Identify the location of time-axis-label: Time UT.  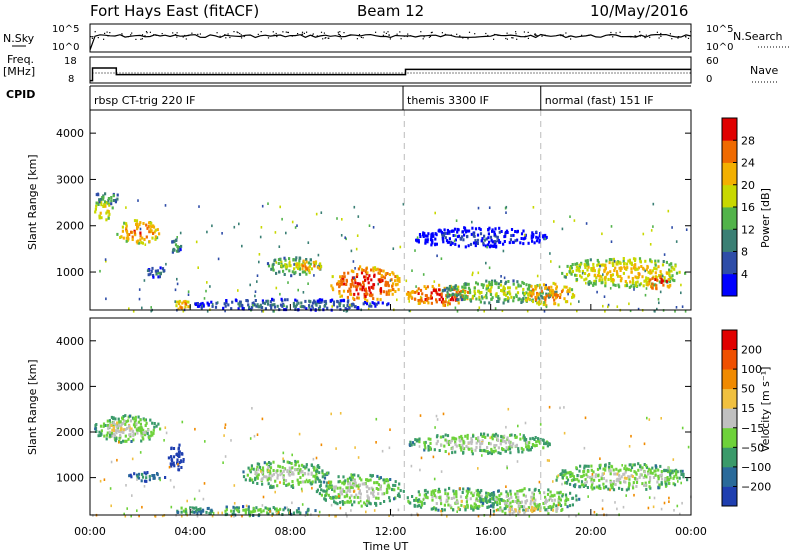
(385, 546).